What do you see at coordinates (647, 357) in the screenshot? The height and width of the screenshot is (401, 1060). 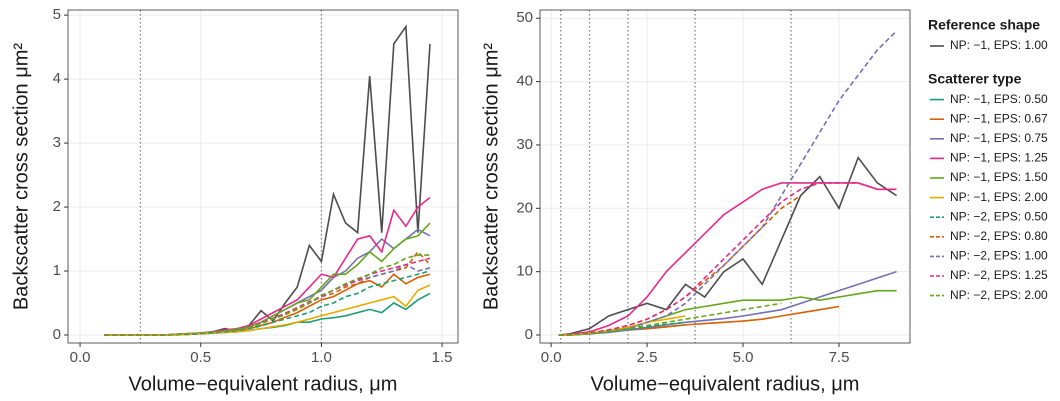 I see `x-tick-label: 2.5` at bounding box center [647, 357].